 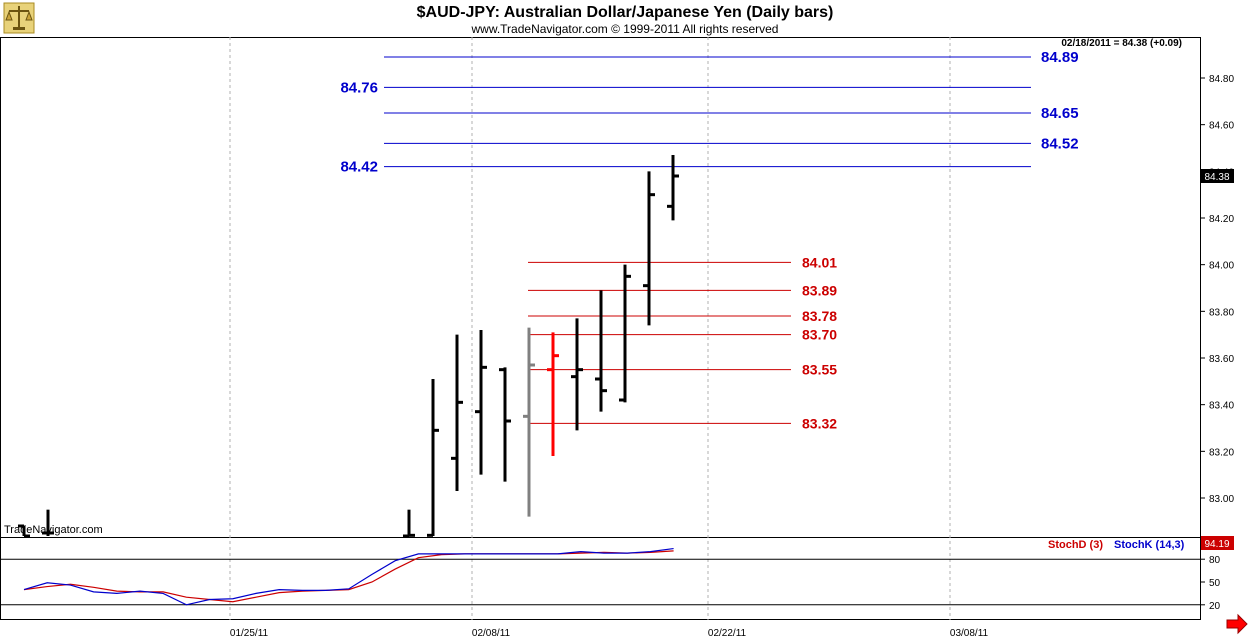 What do you see at coordinates (969, 633) in the screenshot?
I see `date-tick-label: 03/08/11` at bounding box center [969, 633].